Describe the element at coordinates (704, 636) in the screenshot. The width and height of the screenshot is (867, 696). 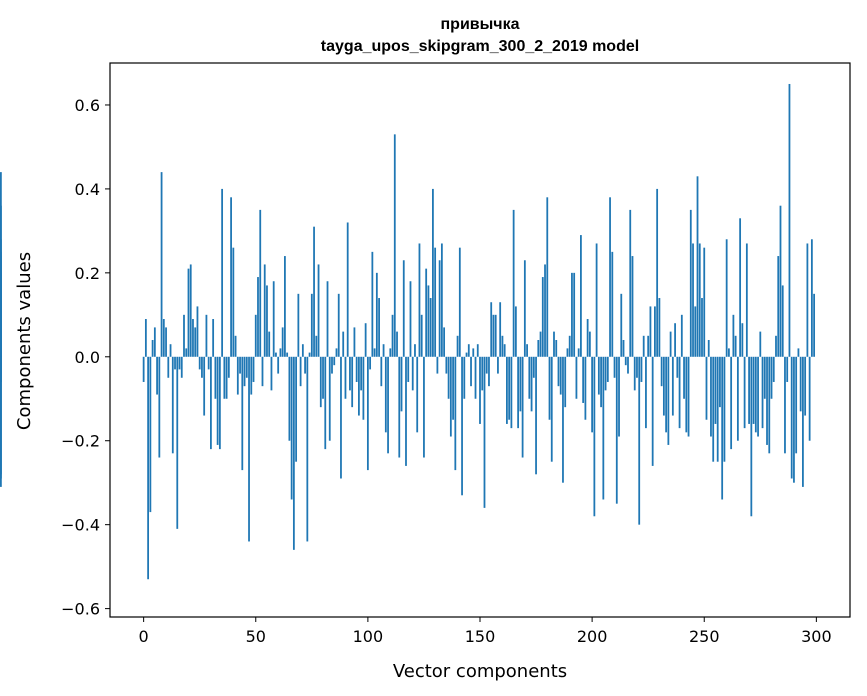
I see `x-tick-label: 250` at that location.